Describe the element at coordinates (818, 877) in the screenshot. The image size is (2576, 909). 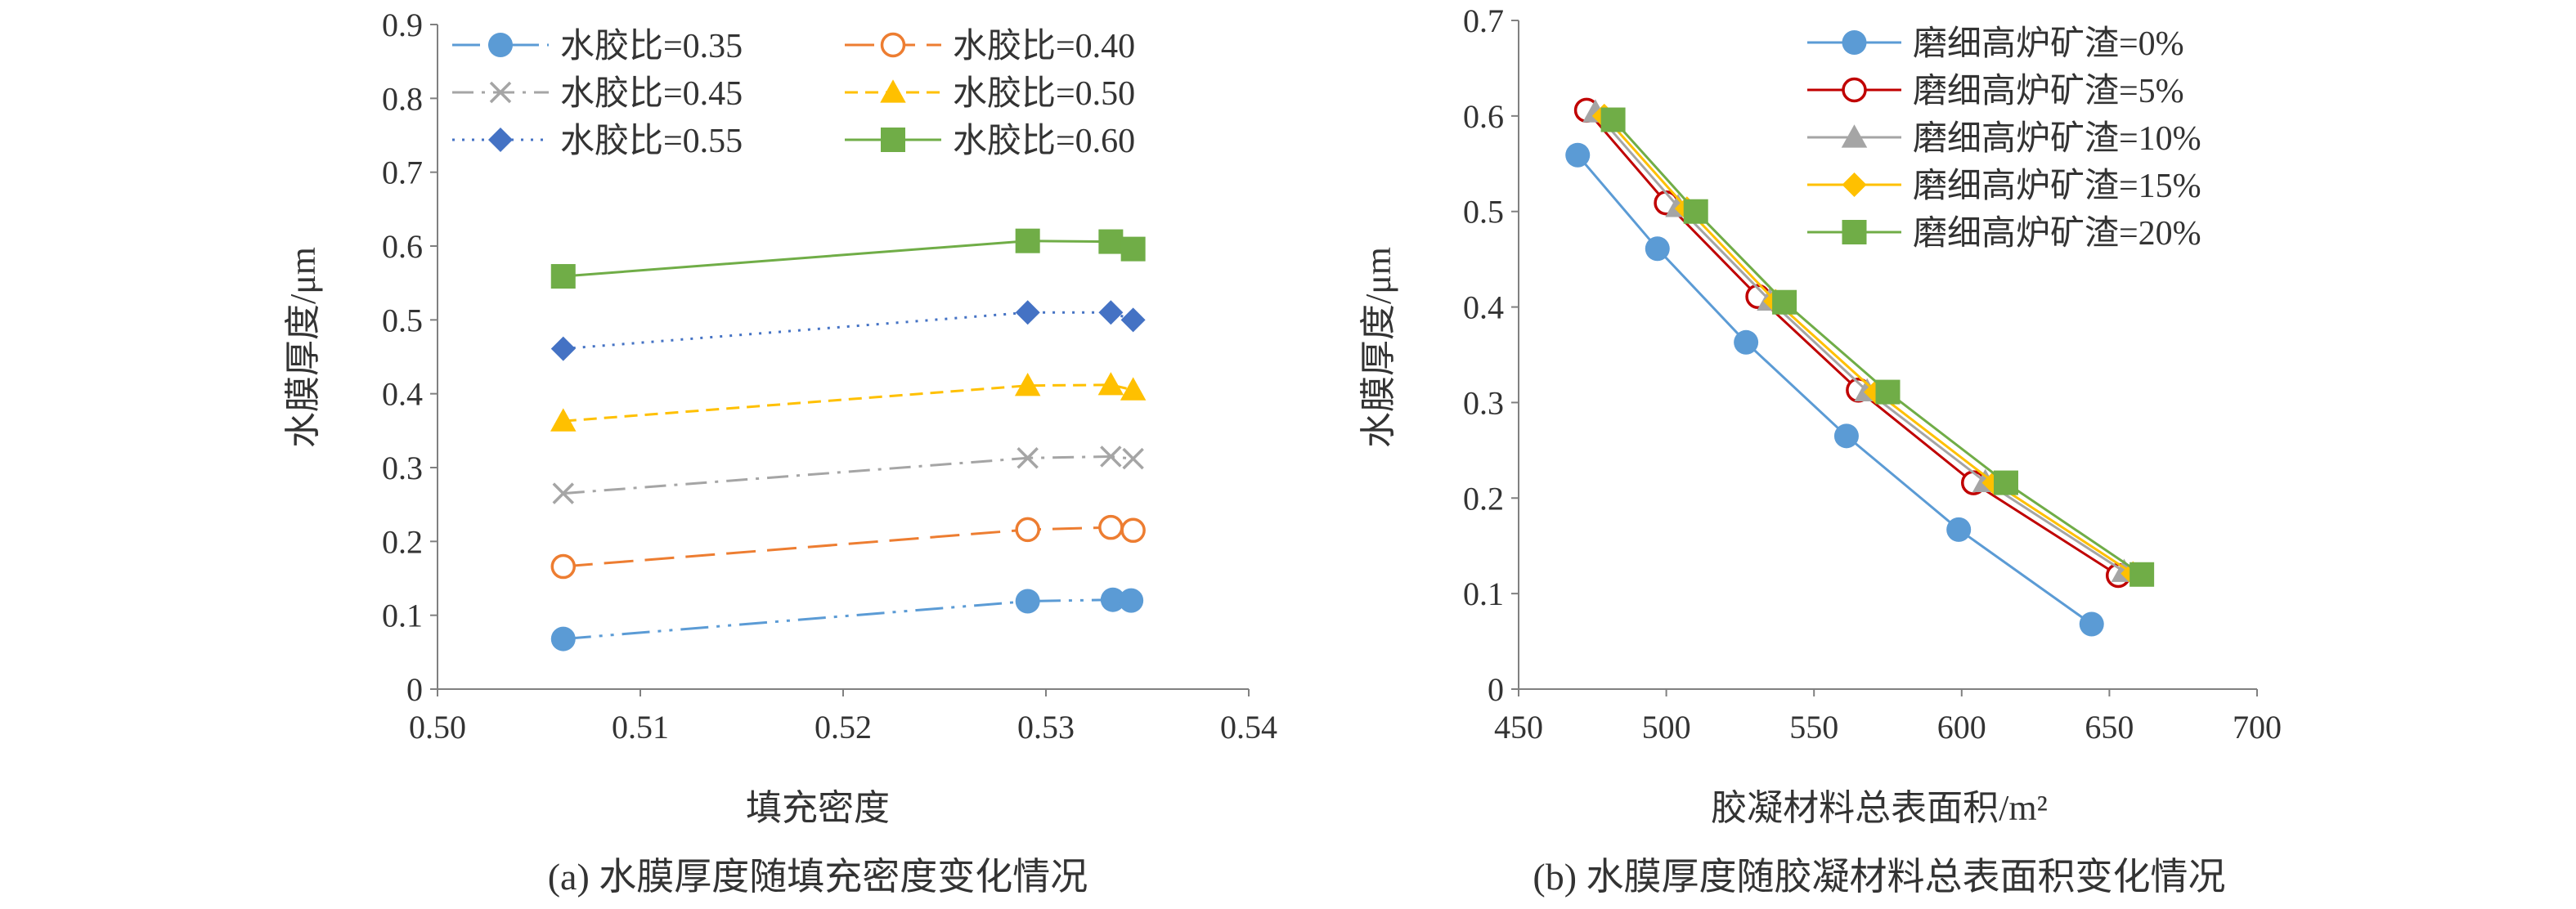
I see `chart-a-caption: (a) 水膜厚度随填充密度变化情况` at that location.